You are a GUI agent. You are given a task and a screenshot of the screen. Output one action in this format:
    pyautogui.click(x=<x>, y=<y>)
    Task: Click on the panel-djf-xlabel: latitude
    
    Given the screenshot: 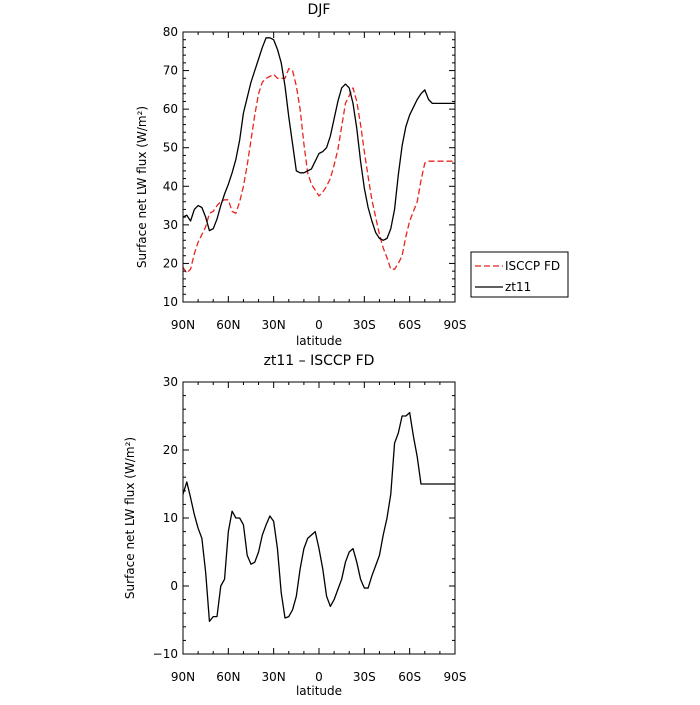 What is the action you would take?
    pyautogui.click(x=319, y=341)
    